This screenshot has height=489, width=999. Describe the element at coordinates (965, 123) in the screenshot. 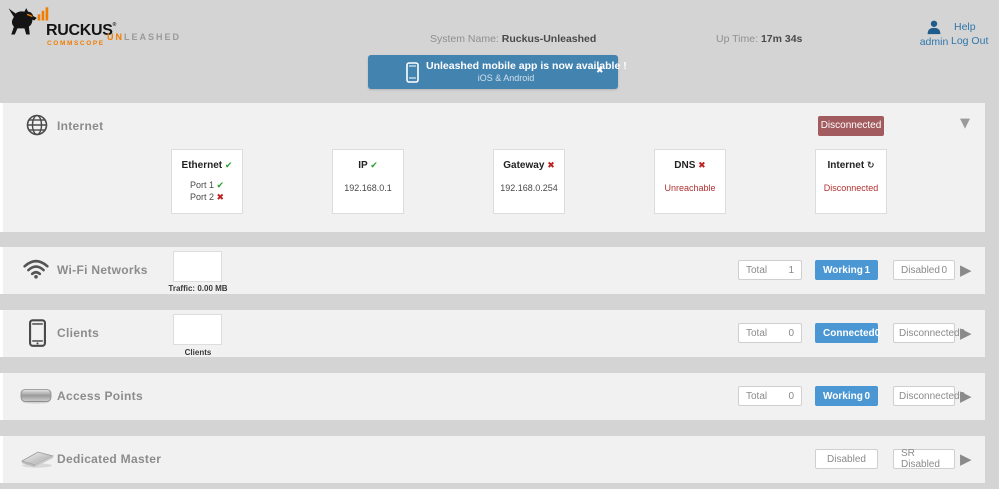

I see `collapse-icon: ▼` at that location.